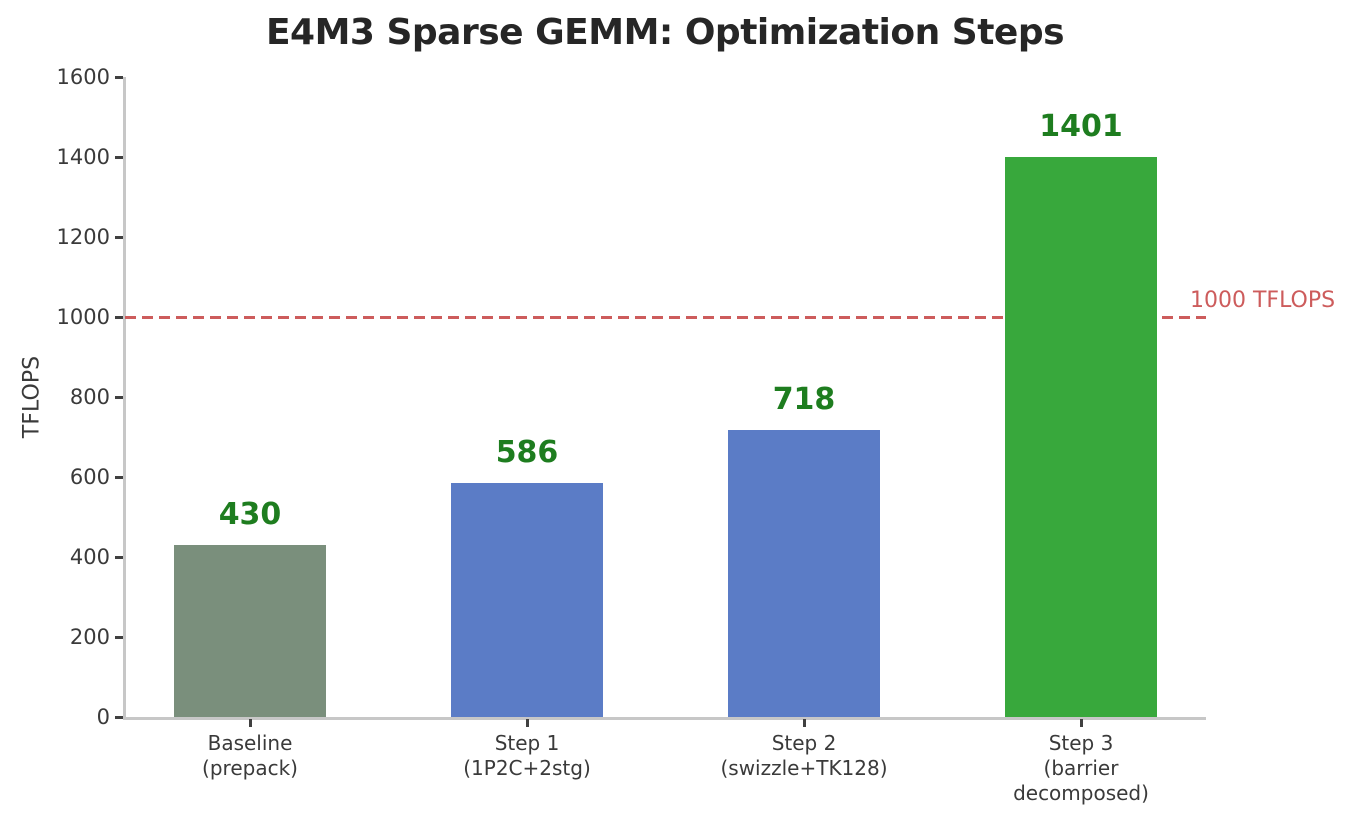 The width and height of the screenshot is (1350, 825). Describe the element at coordinates (83, 157) in the screenshot. I see `y-tick-label: 1400` at that location.